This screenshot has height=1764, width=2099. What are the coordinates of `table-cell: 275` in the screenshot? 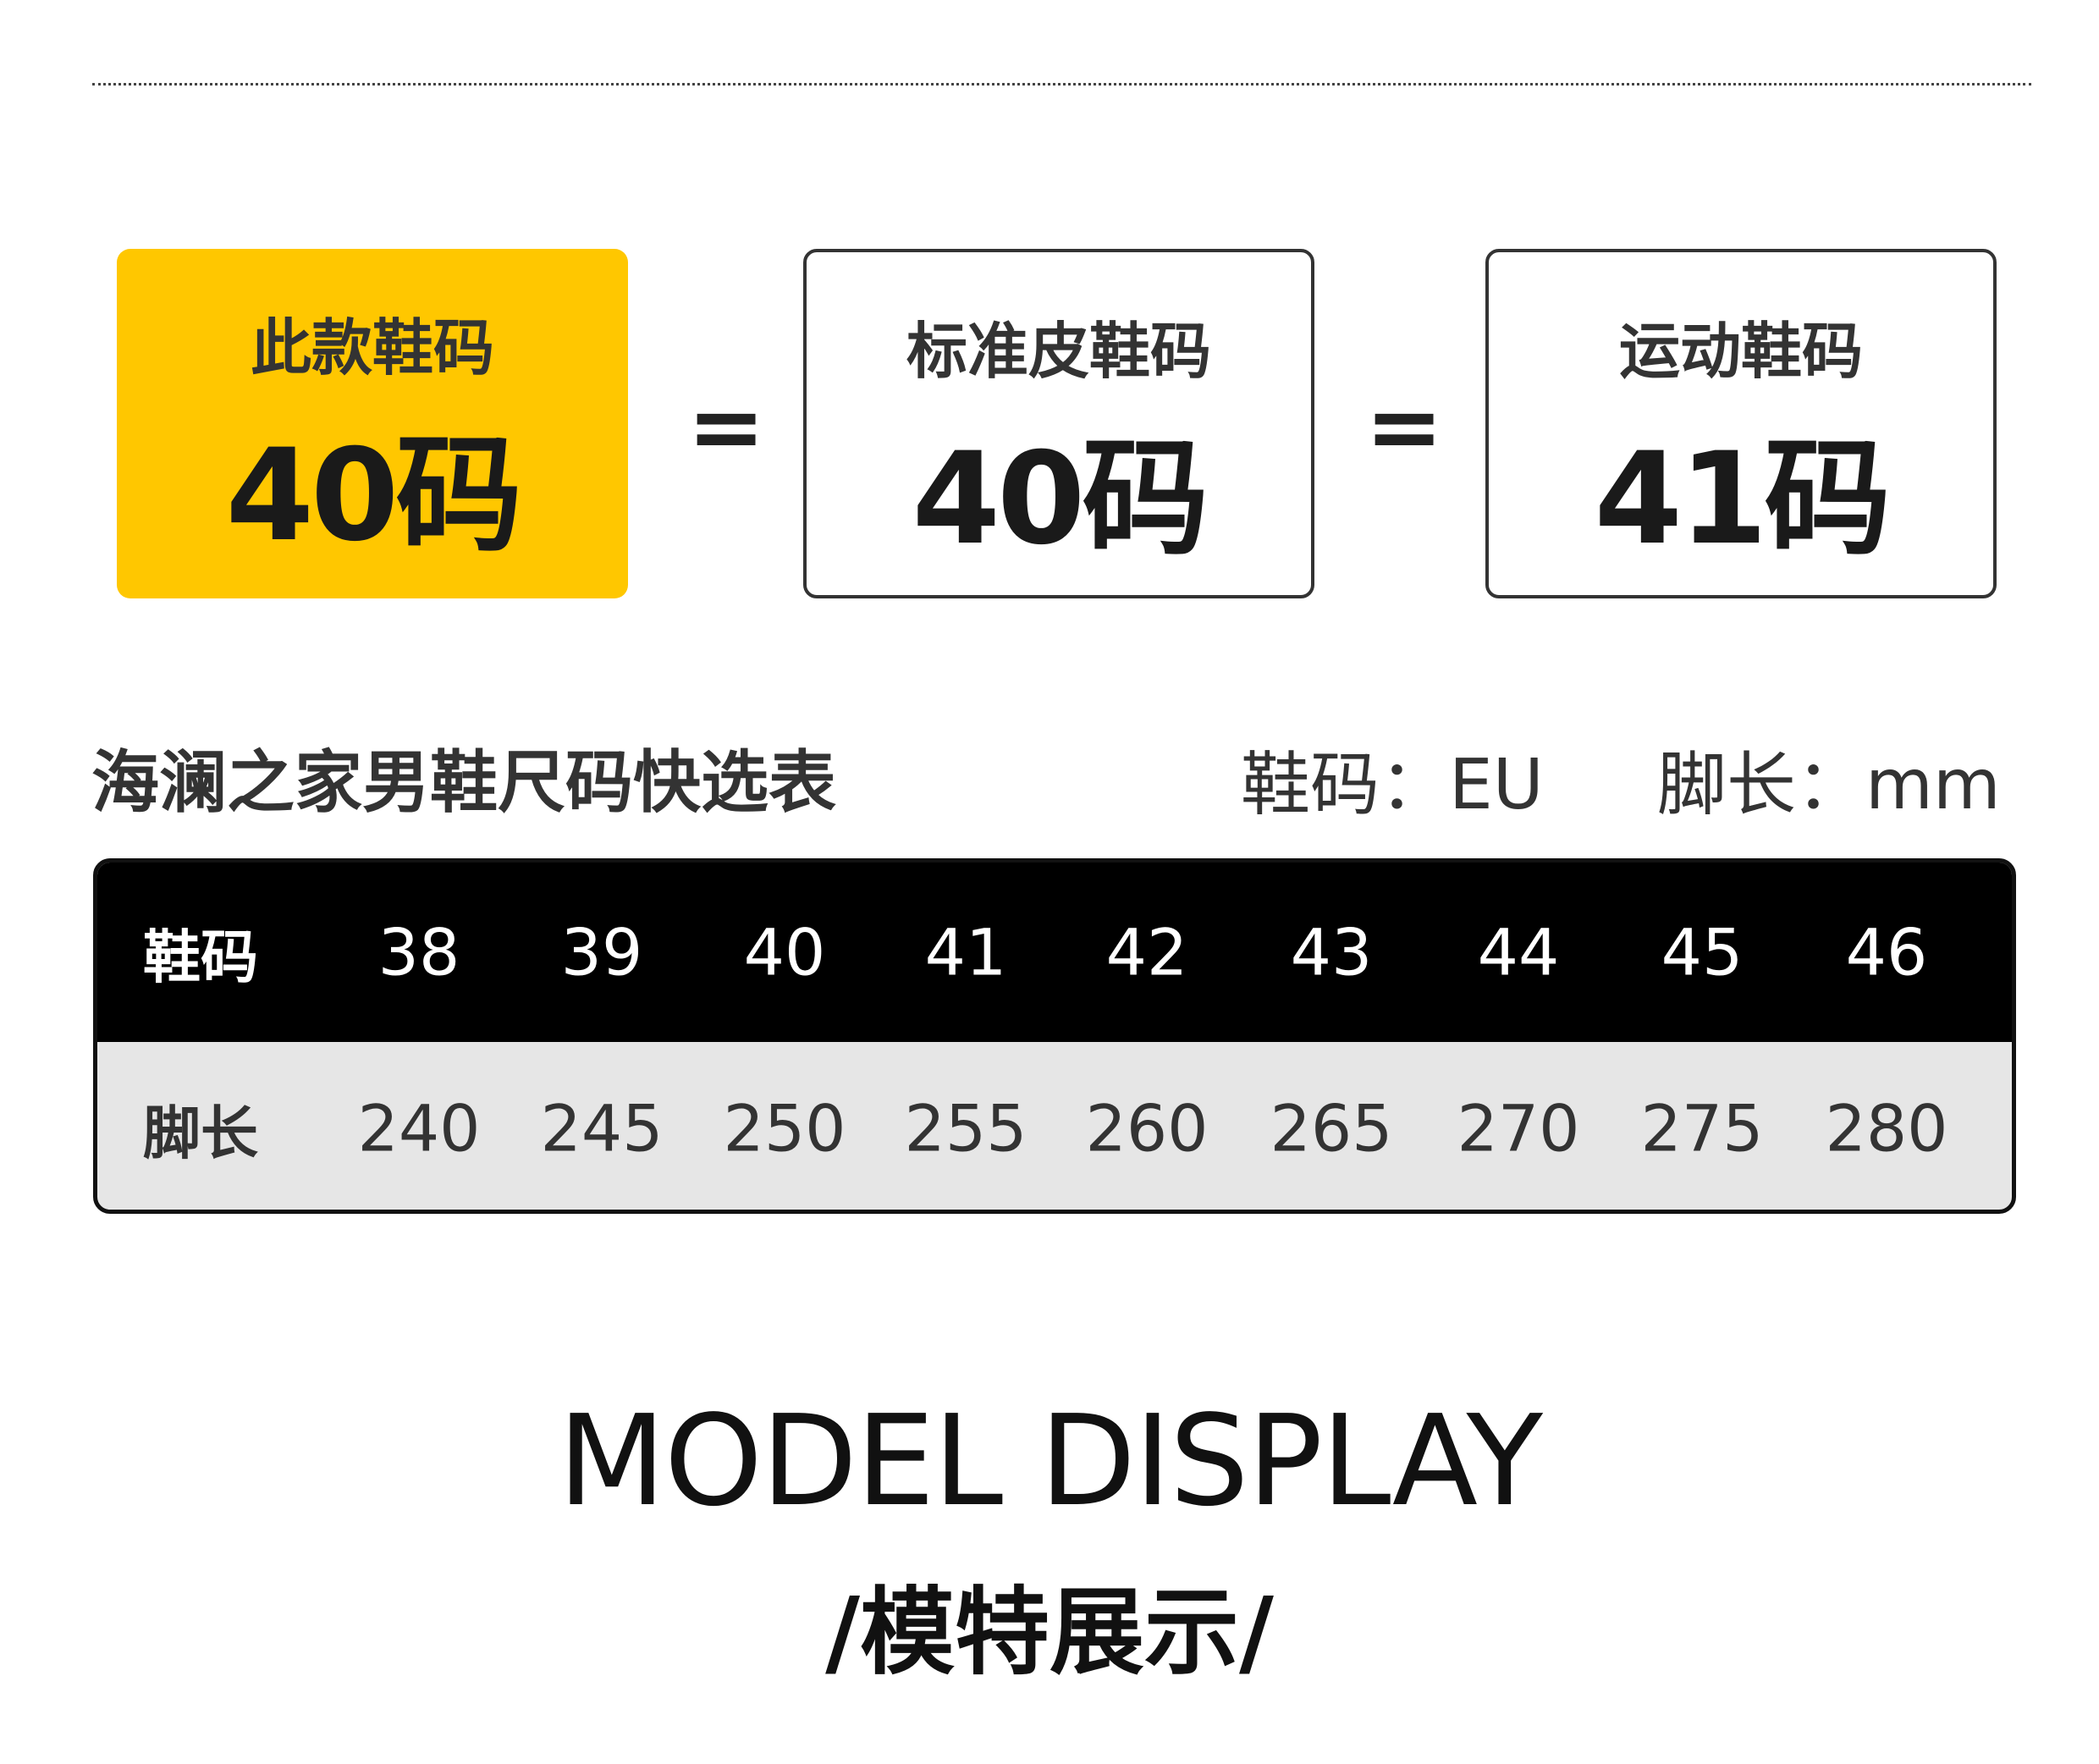 It's located at (1702, 1128).